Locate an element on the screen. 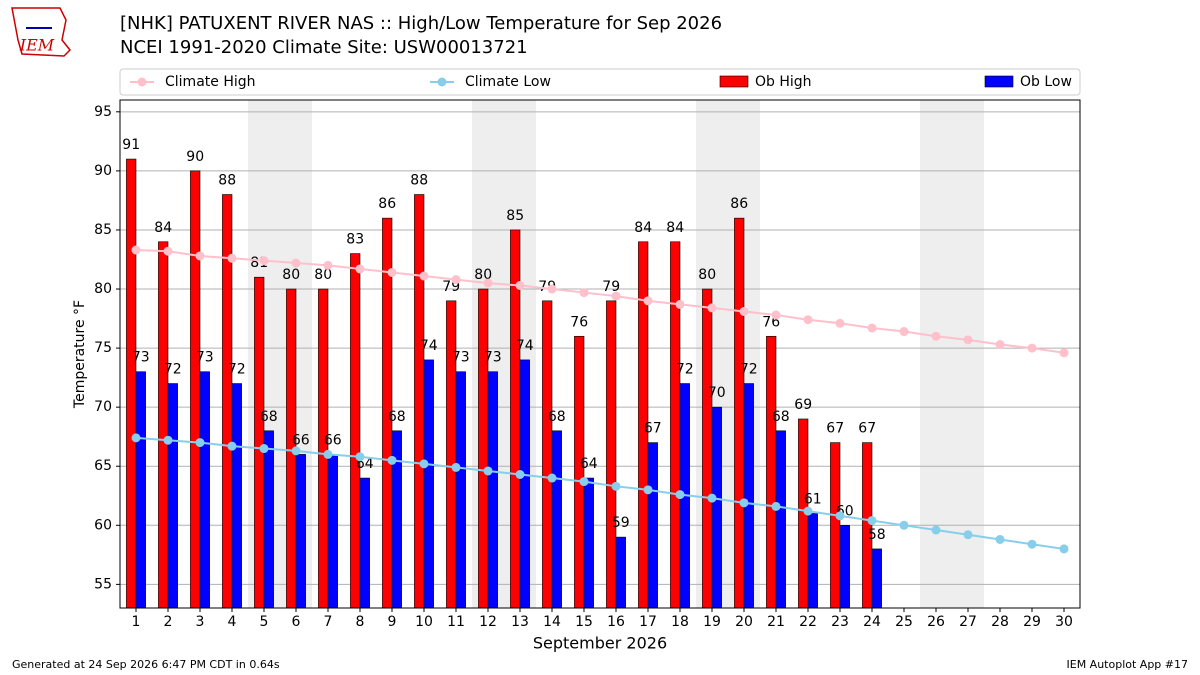  data-label: 91 is located at coordinates (131, 145).